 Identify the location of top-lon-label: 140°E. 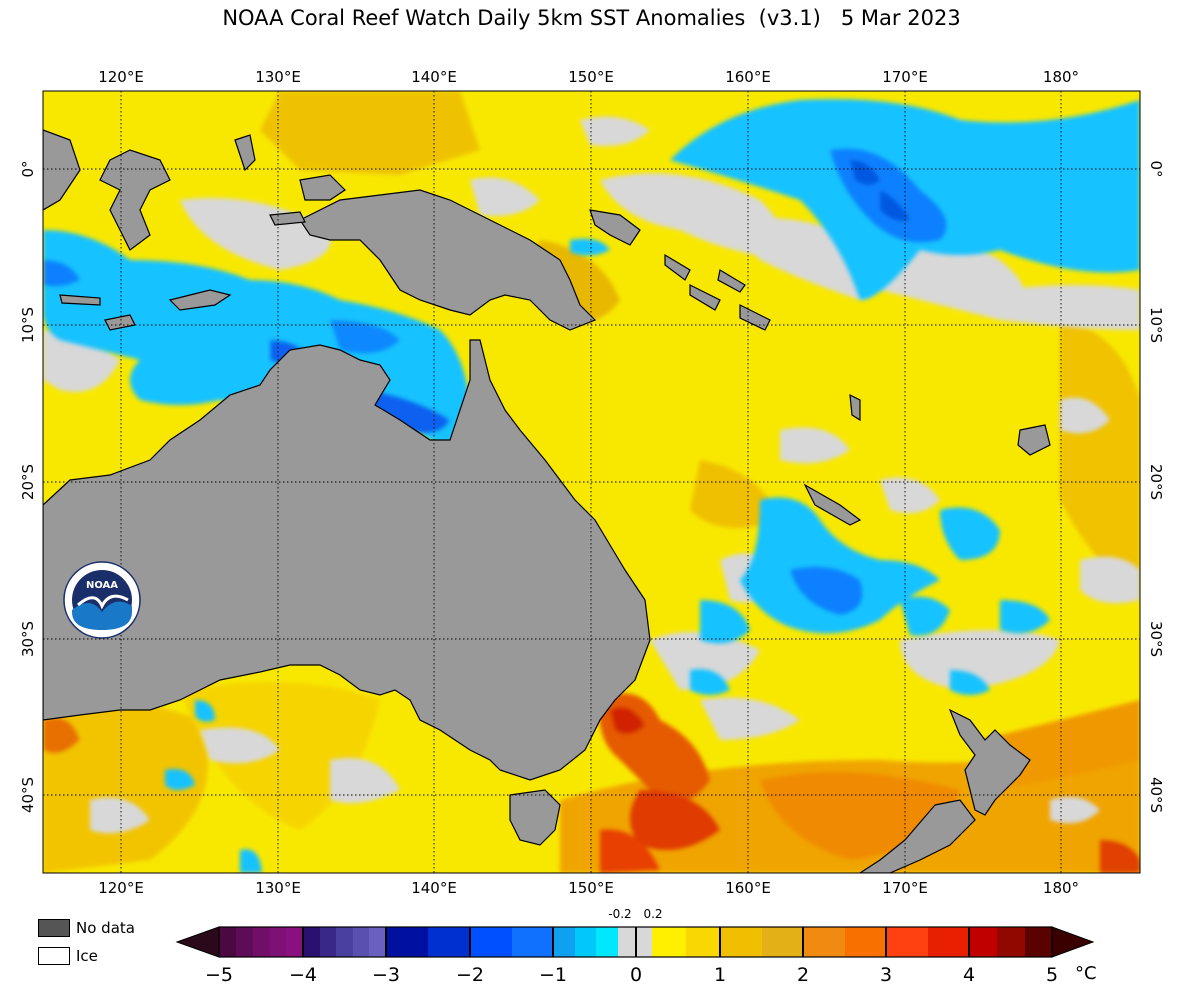
(434, 77).